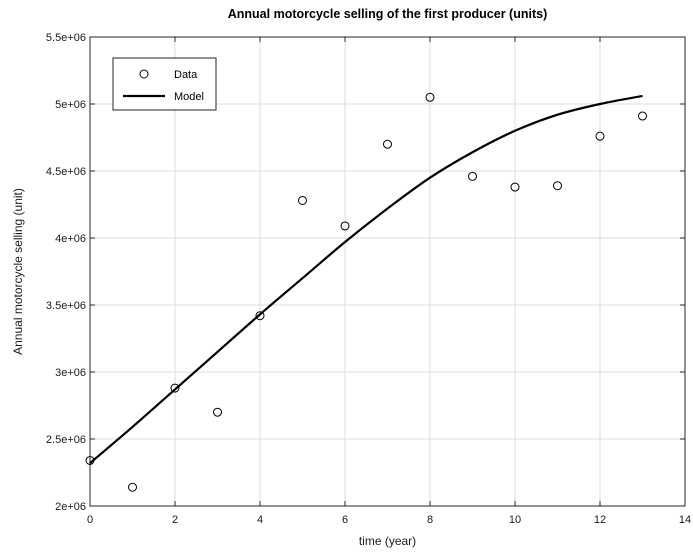  Describe the element at coordinates (66, 172) in the screenshot. I see `y-tick-label: 4.5e+06` at that location.